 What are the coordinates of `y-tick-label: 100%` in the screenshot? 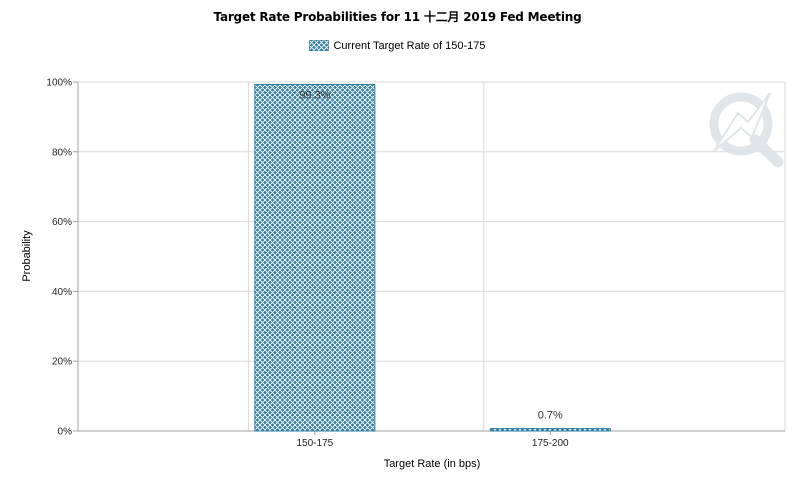 It's located at (59, 83).